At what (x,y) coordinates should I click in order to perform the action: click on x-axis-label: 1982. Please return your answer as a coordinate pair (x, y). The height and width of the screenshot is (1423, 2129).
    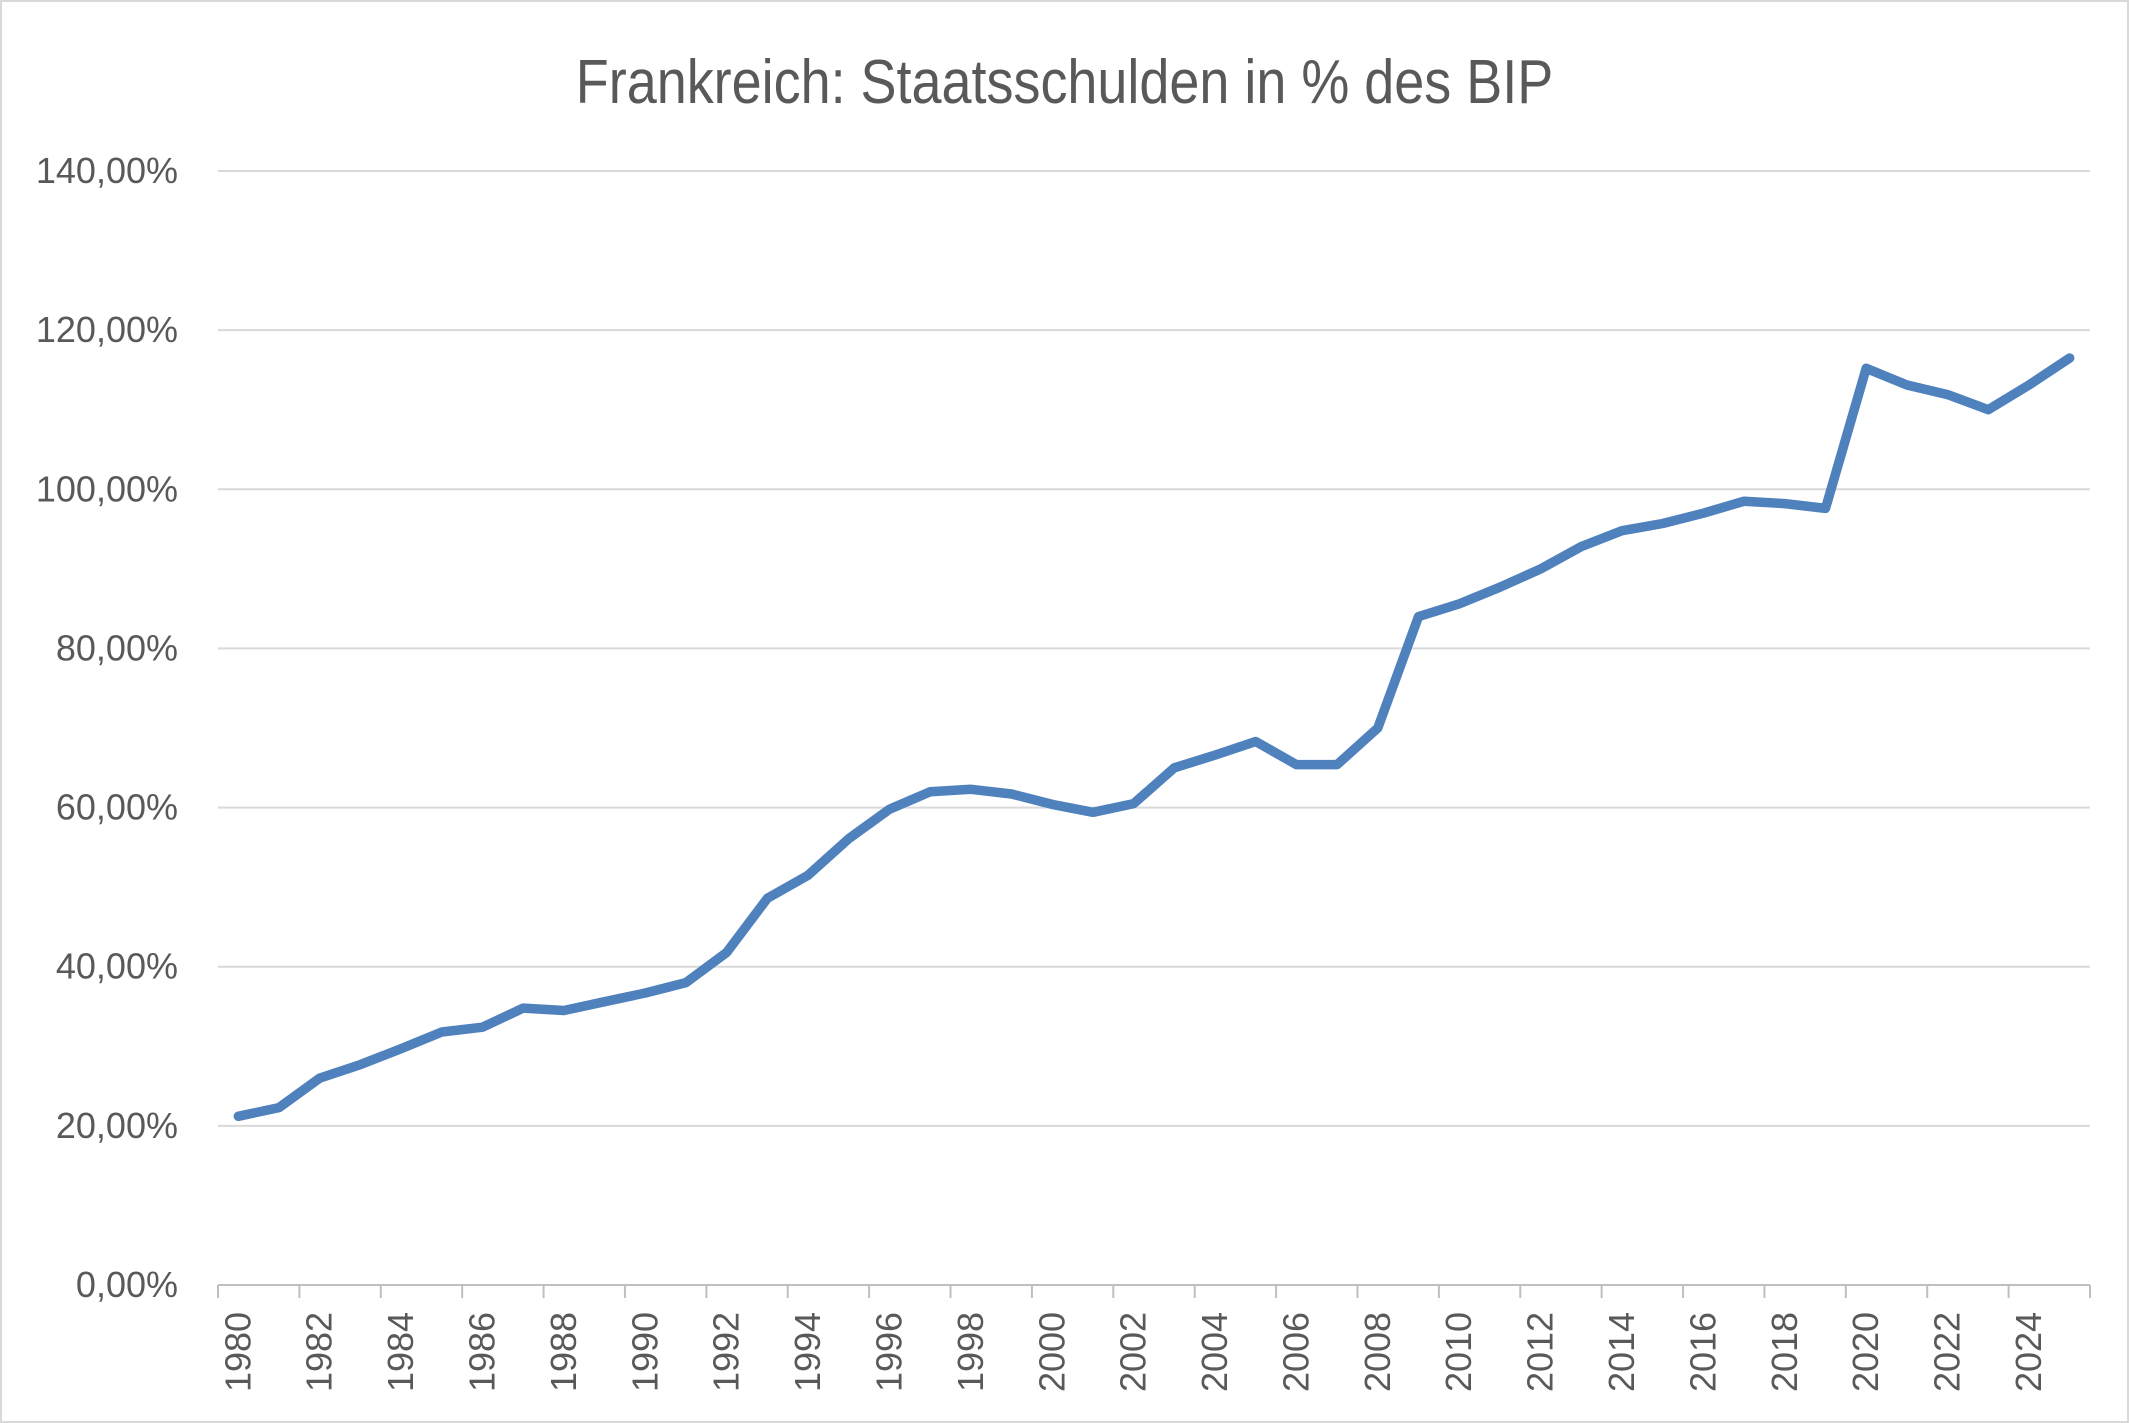
    Looking at the image, I should click on (319, 1352).